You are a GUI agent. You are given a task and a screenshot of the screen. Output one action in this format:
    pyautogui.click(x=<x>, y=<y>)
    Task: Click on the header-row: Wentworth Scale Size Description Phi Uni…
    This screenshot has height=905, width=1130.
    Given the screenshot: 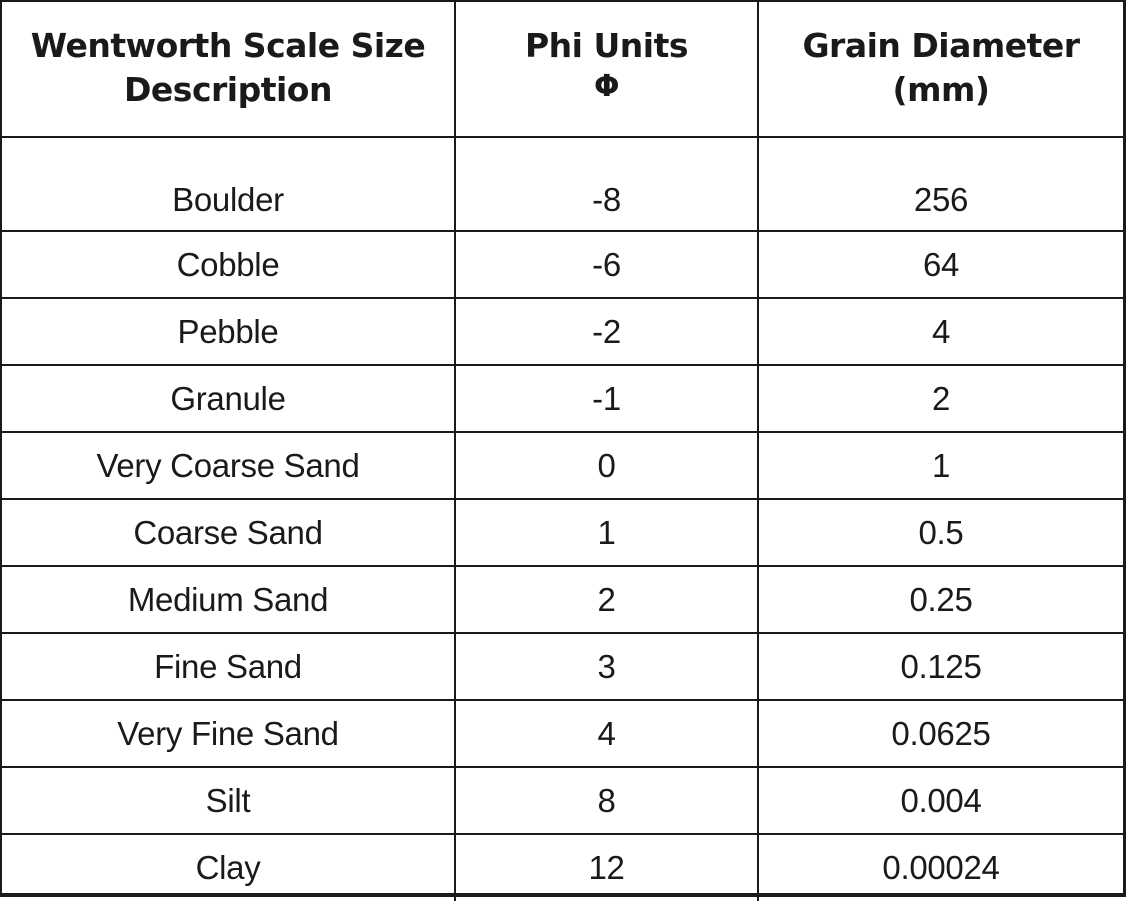 What is the action you would take?
    pyautogui.click(x=562, y=70)
    